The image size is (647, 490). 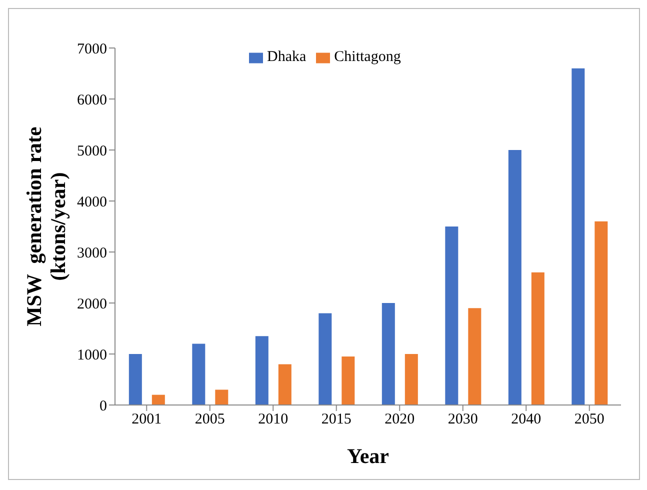 I want to click on y-tick-label: 5000, so click(x=92, y=151).